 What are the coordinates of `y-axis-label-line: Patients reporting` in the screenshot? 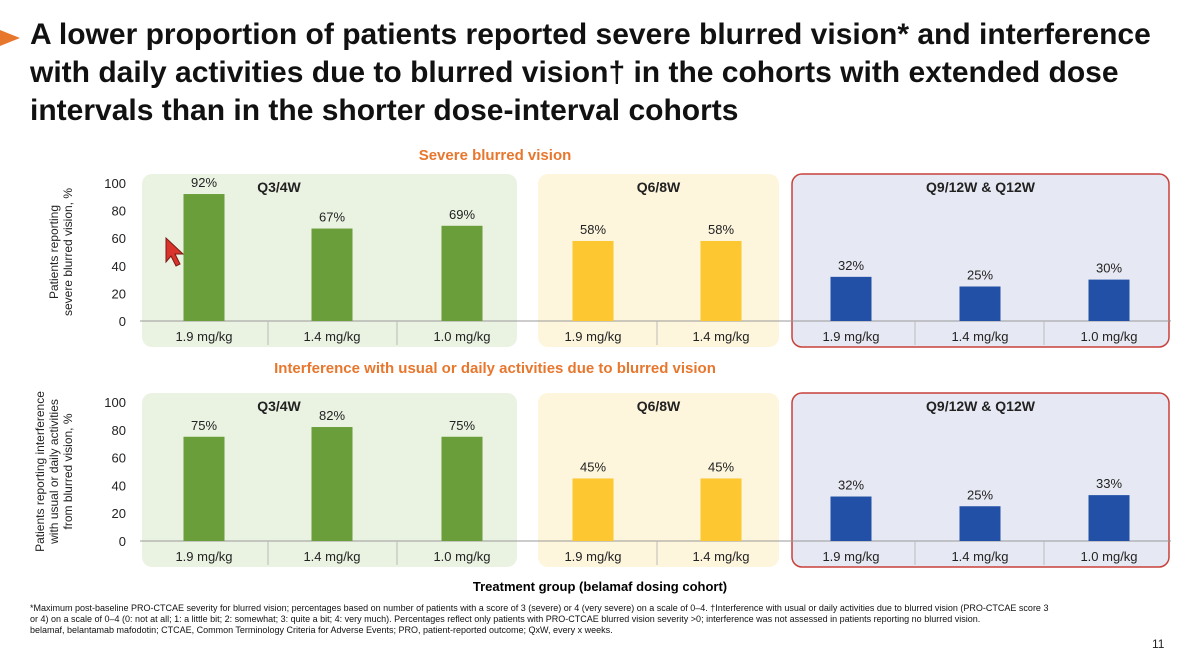 It's located at (54, 252).